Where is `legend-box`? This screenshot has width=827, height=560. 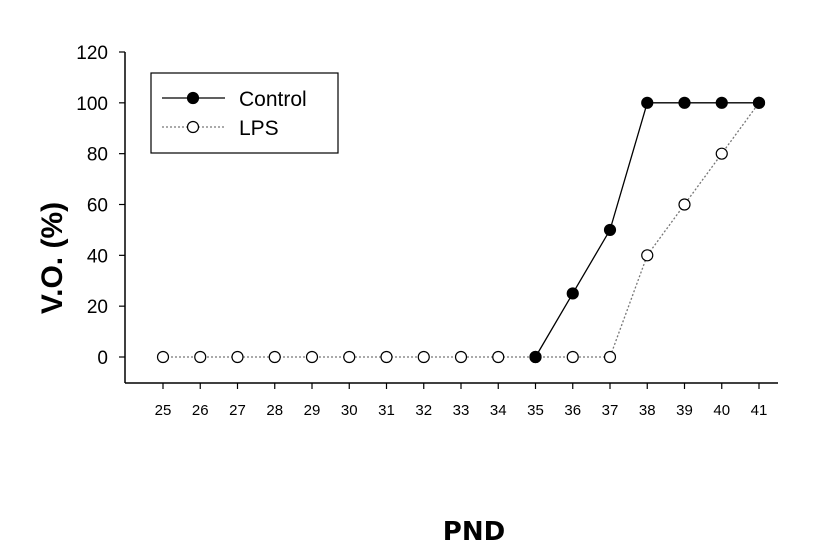
legend-box is located at coordinates (244, 113).